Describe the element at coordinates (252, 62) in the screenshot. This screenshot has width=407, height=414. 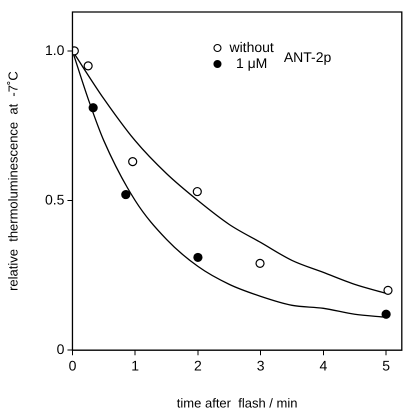
I see `legend-label: 1 μM` at that location.